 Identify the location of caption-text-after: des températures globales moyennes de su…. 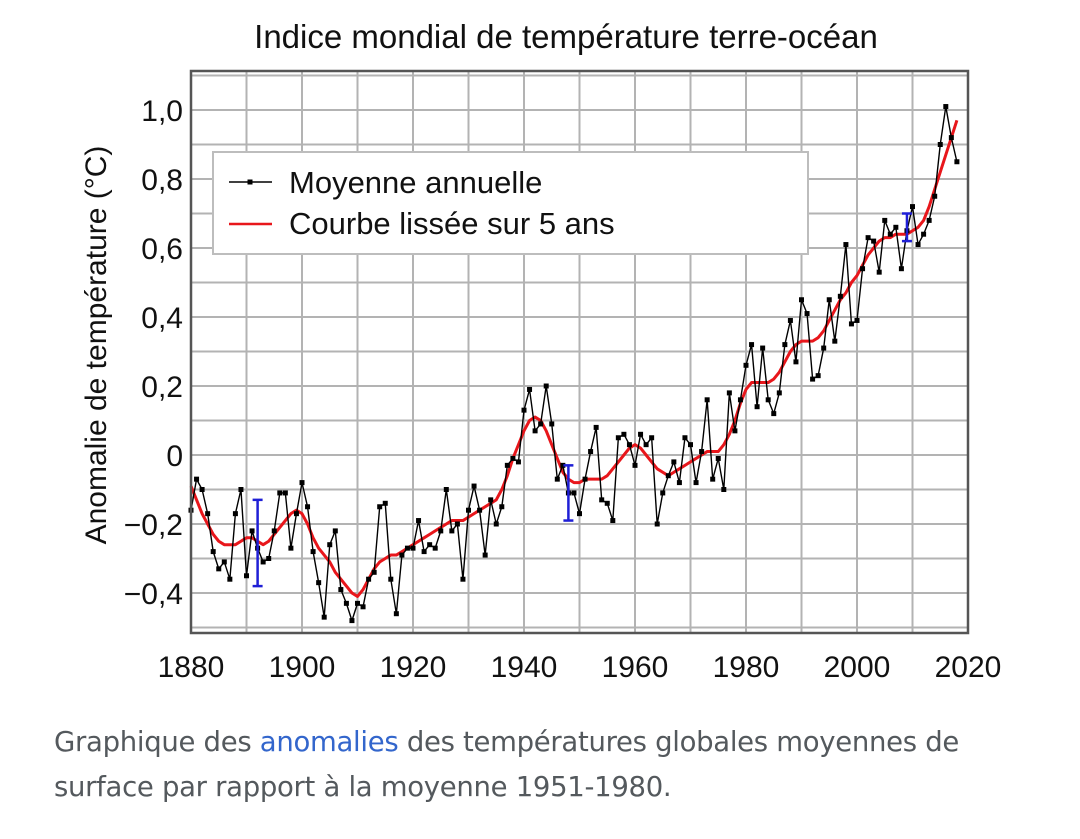
(506, 764).